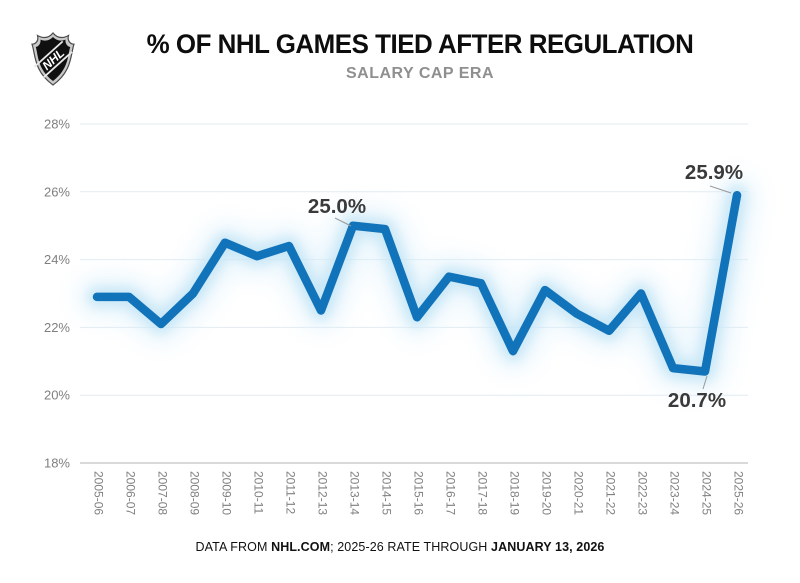 This screenshot has width=800, height=583. I want to click on x-tick-label: 2014-15, so click(387, 493).